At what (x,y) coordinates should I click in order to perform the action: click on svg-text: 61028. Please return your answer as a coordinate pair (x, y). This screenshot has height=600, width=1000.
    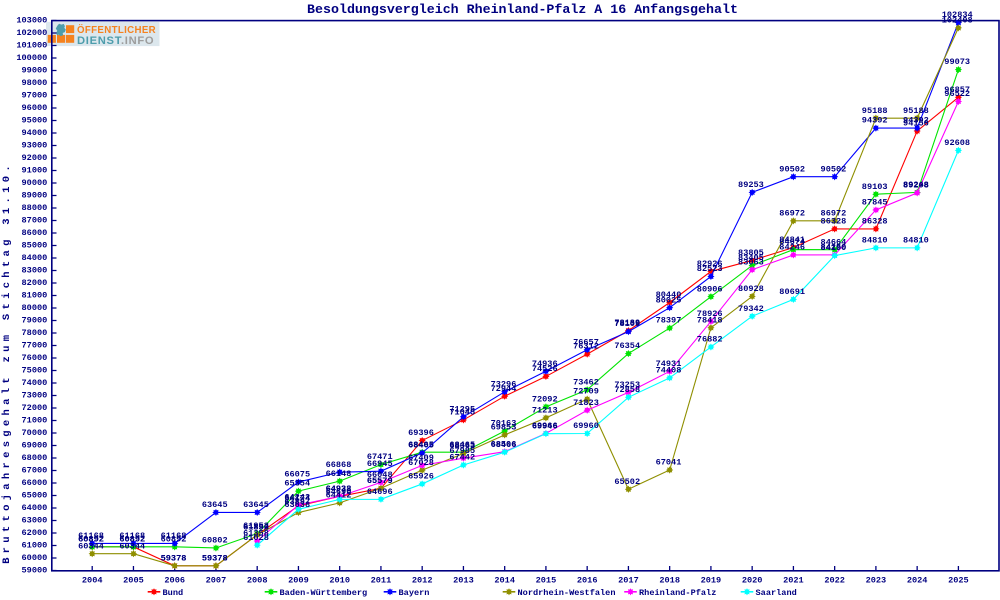
    Looking at the image, I should click on (256, 538).